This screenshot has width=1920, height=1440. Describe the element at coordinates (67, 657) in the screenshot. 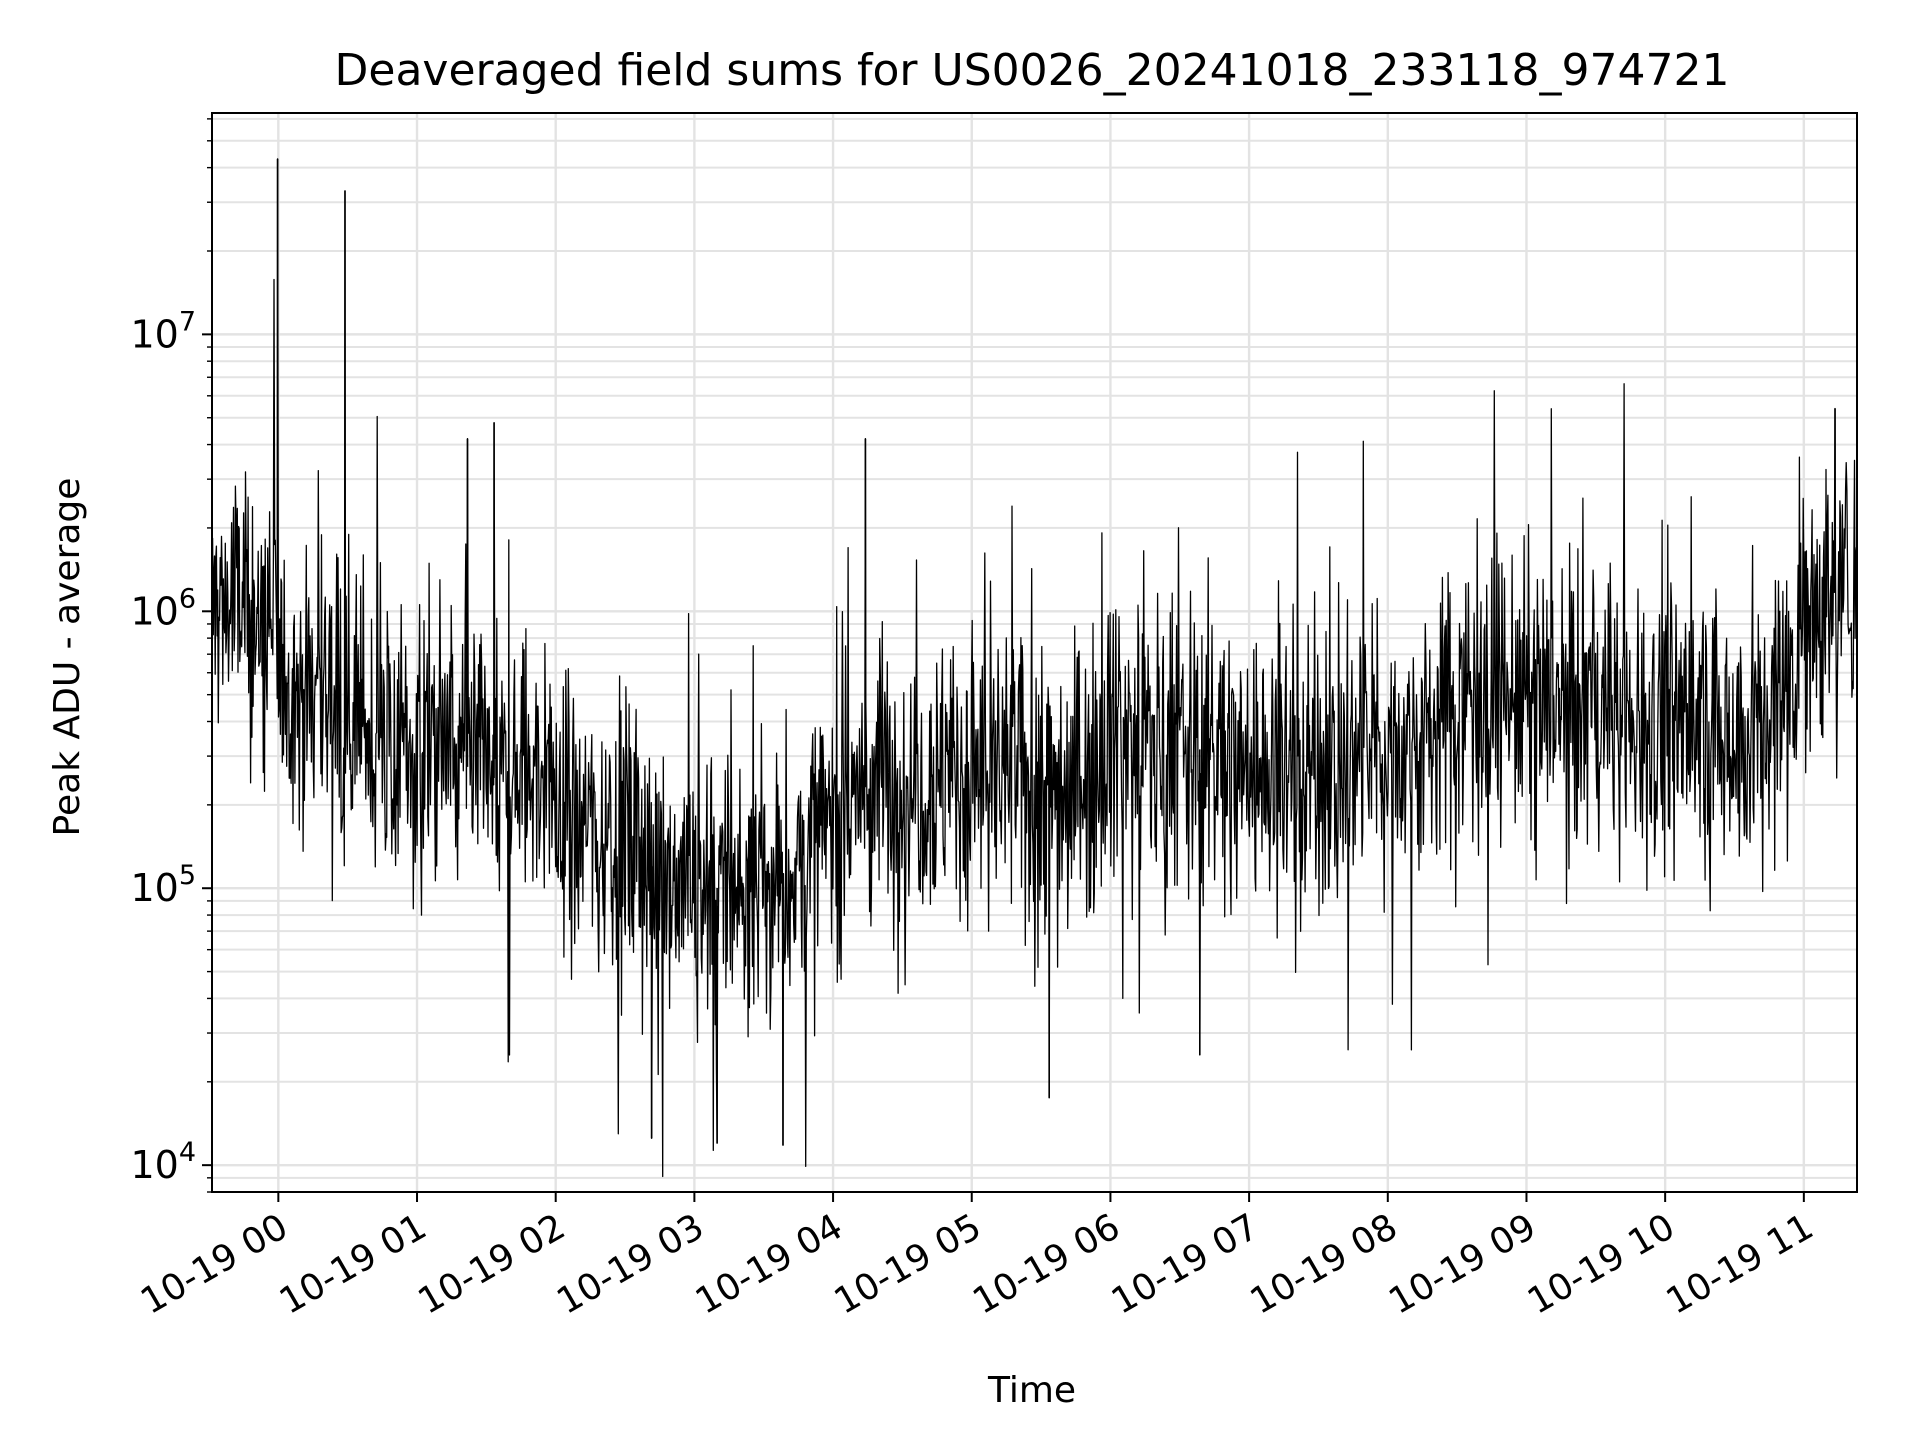

I see `y-axis-label: Peak ADU - average` at that location.